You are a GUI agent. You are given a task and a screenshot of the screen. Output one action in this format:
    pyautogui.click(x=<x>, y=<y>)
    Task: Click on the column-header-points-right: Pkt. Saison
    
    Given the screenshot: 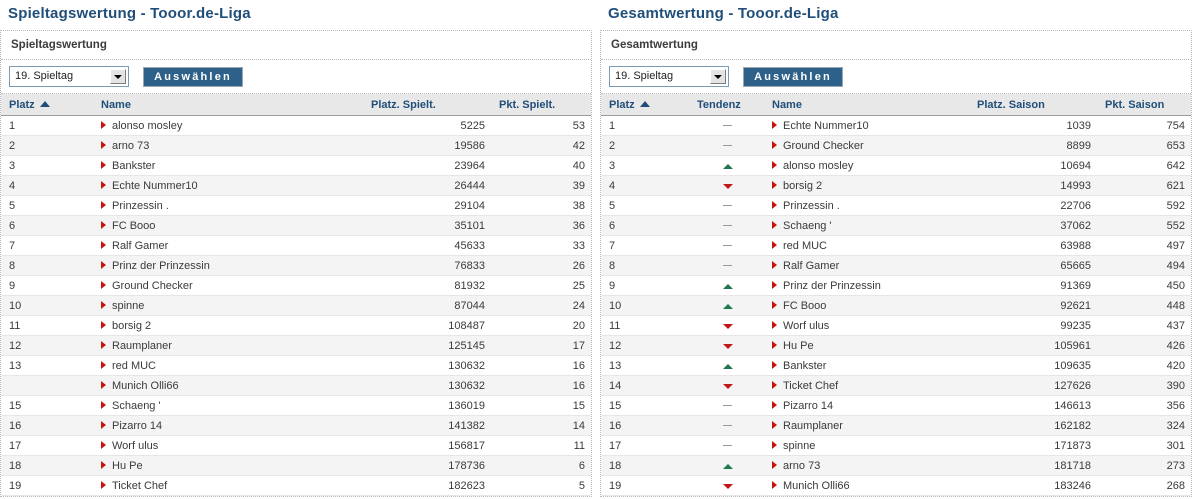 What is the action you would take?
    pyautogui.click(x=1144, y=105)
    